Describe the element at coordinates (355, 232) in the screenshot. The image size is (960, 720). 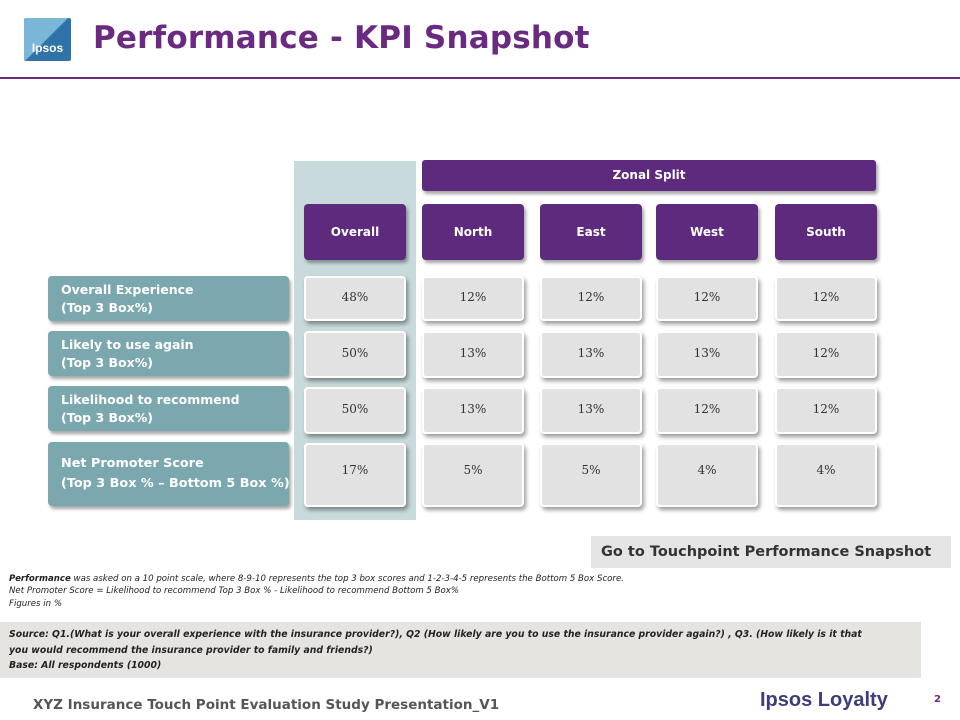
I see `column-header-overall: Overall` at that location.